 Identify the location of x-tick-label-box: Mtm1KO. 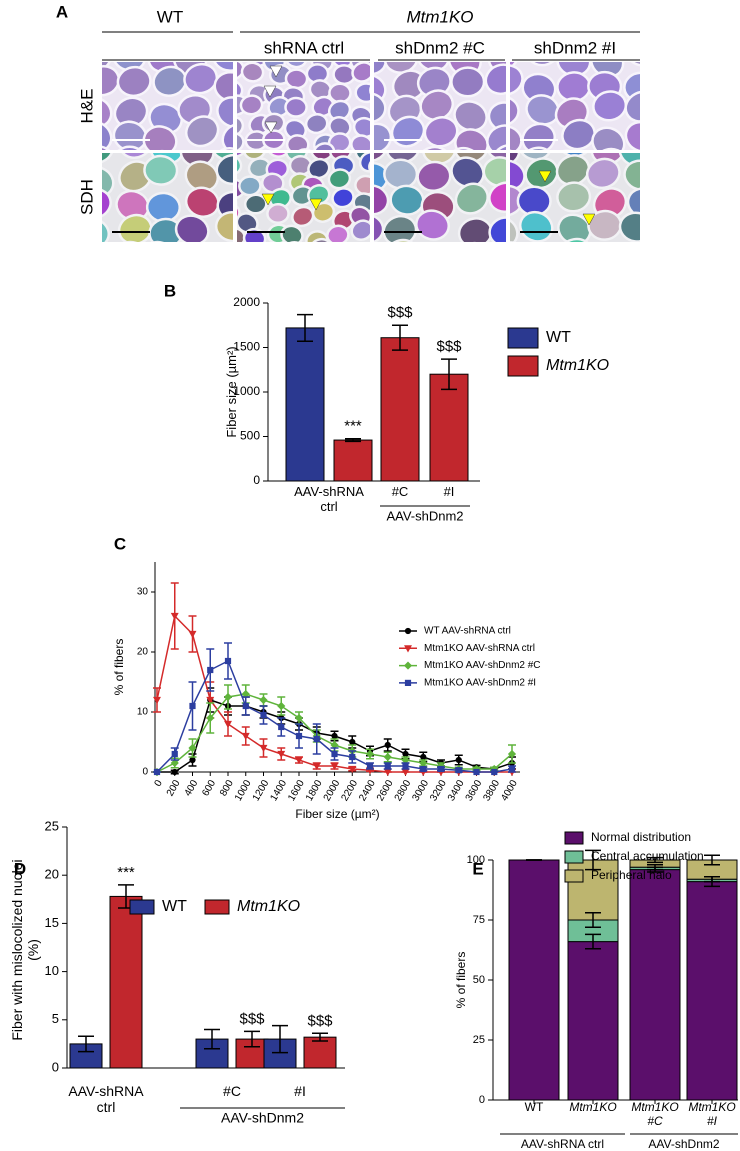
(593, 1107).